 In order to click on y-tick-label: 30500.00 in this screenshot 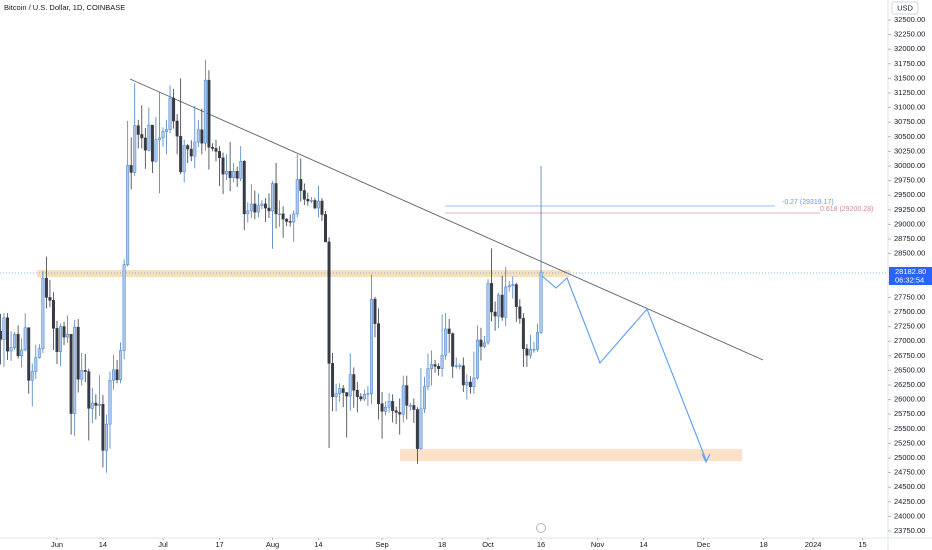, I will do `click(909, 136)`.